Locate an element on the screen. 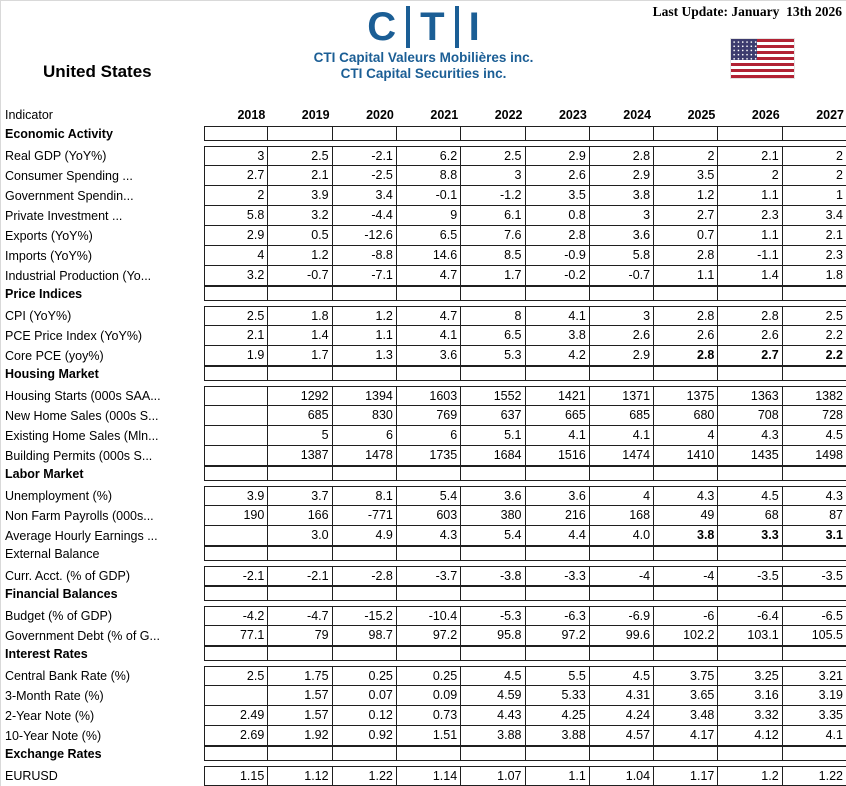 This screenshot has height=786, width=846. value-cell: 87 is located at coordinates (814, 516).